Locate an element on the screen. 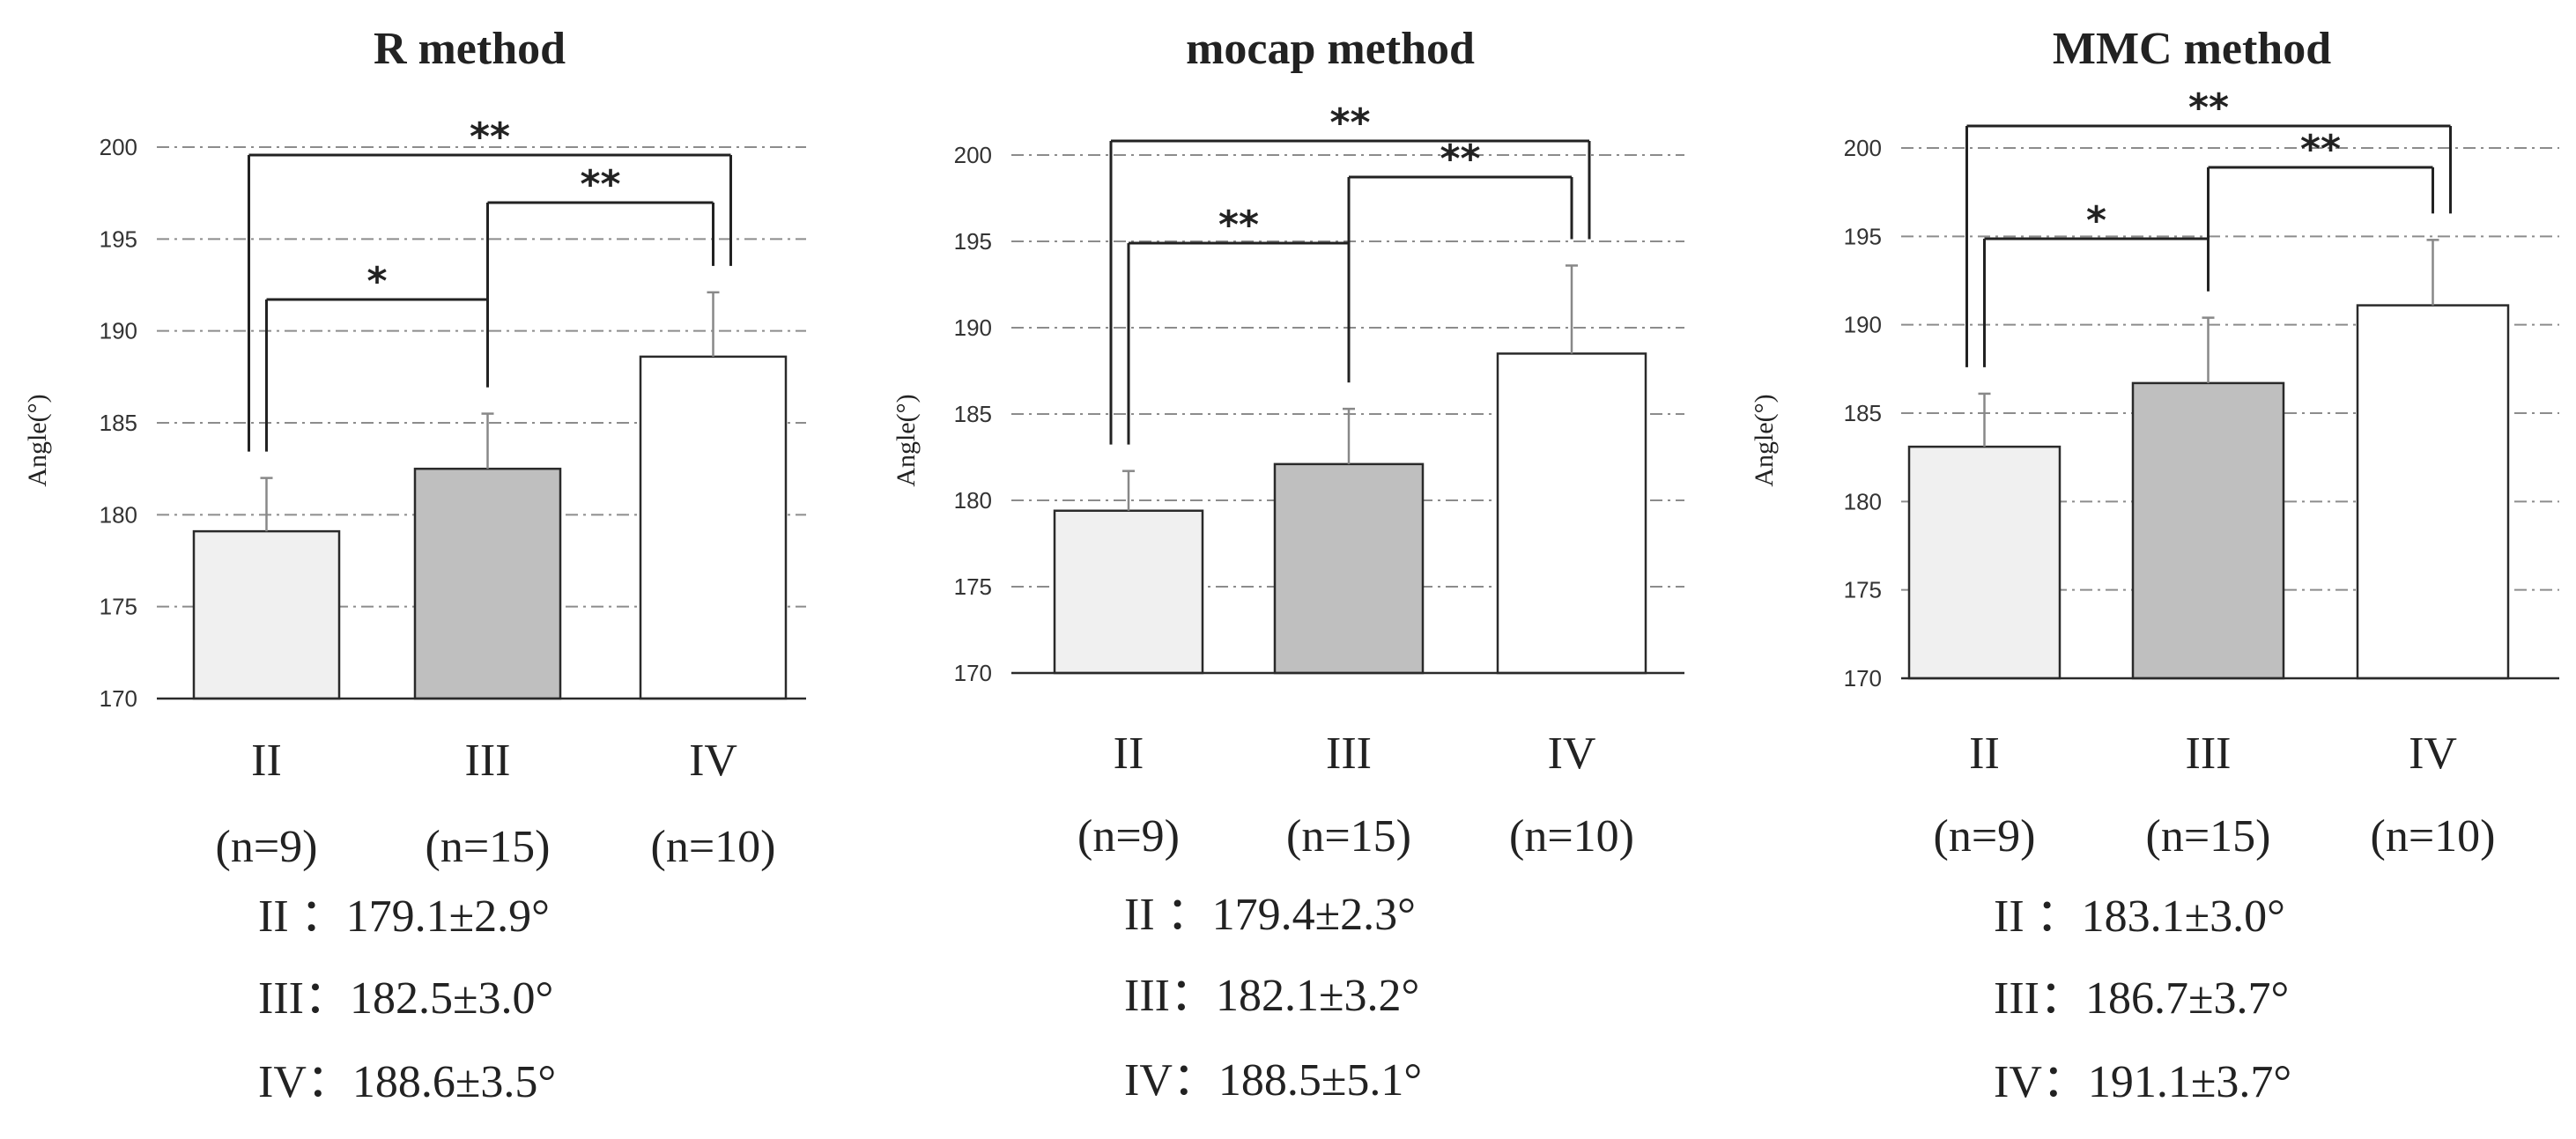 The width and height of the screenshot is (2576, 1139). summary-stat: II ：179.4±2.3° is located at coordinates (1270, 915).